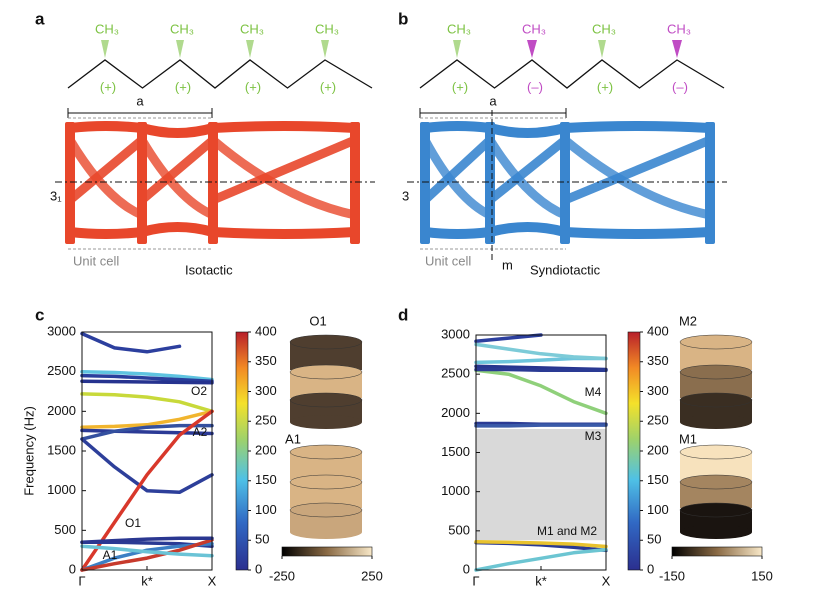 Image resolution: width=817 pixels, height=602 pixels. Describe the element at coordinates (658, 390) in the screenshot. I see `colorbar-tick-label: 300` at that location.